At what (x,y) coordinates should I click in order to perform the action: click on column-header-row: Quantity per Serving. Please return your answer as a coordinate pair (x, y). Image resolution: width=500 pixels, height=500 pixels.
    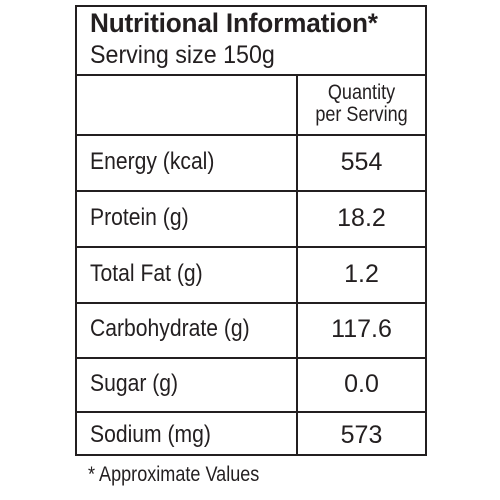
    Looking at the image, I should click on (251, 105).